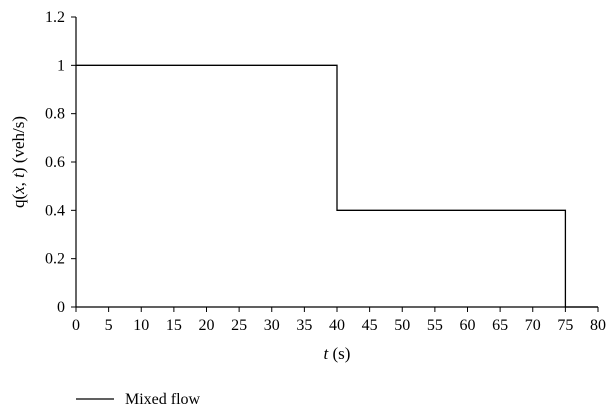 This screenshot has width=610, height=415. Describe the element at coordinates (207, 325) in the screenshot. I see `x-tick-label: 20` at that location.